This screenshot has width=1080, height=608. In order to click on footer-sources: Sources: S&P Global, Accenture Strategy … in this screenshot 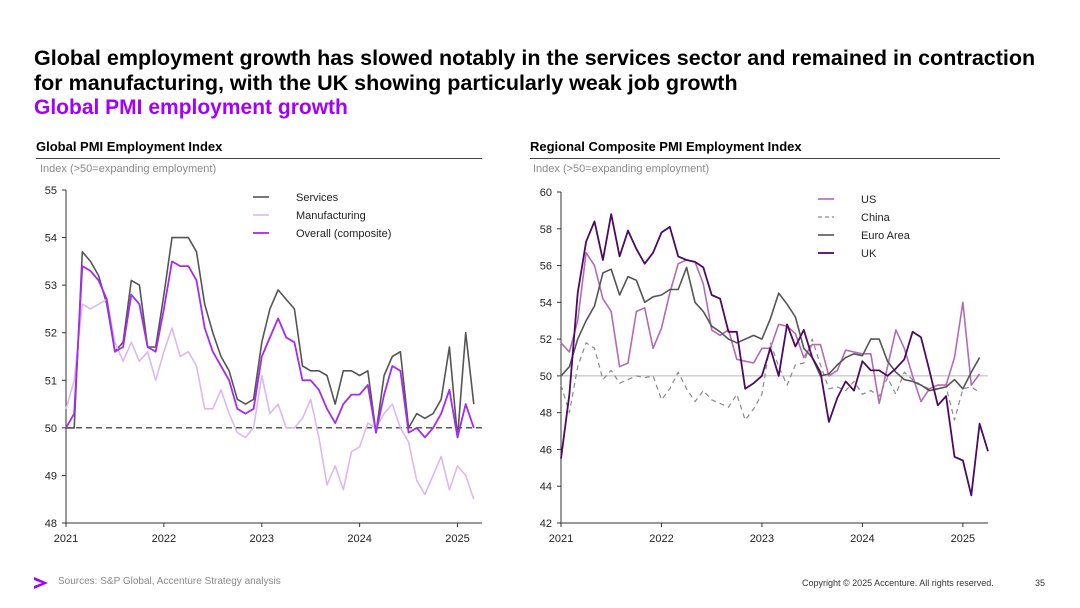, I will do `click(169, 581)`.